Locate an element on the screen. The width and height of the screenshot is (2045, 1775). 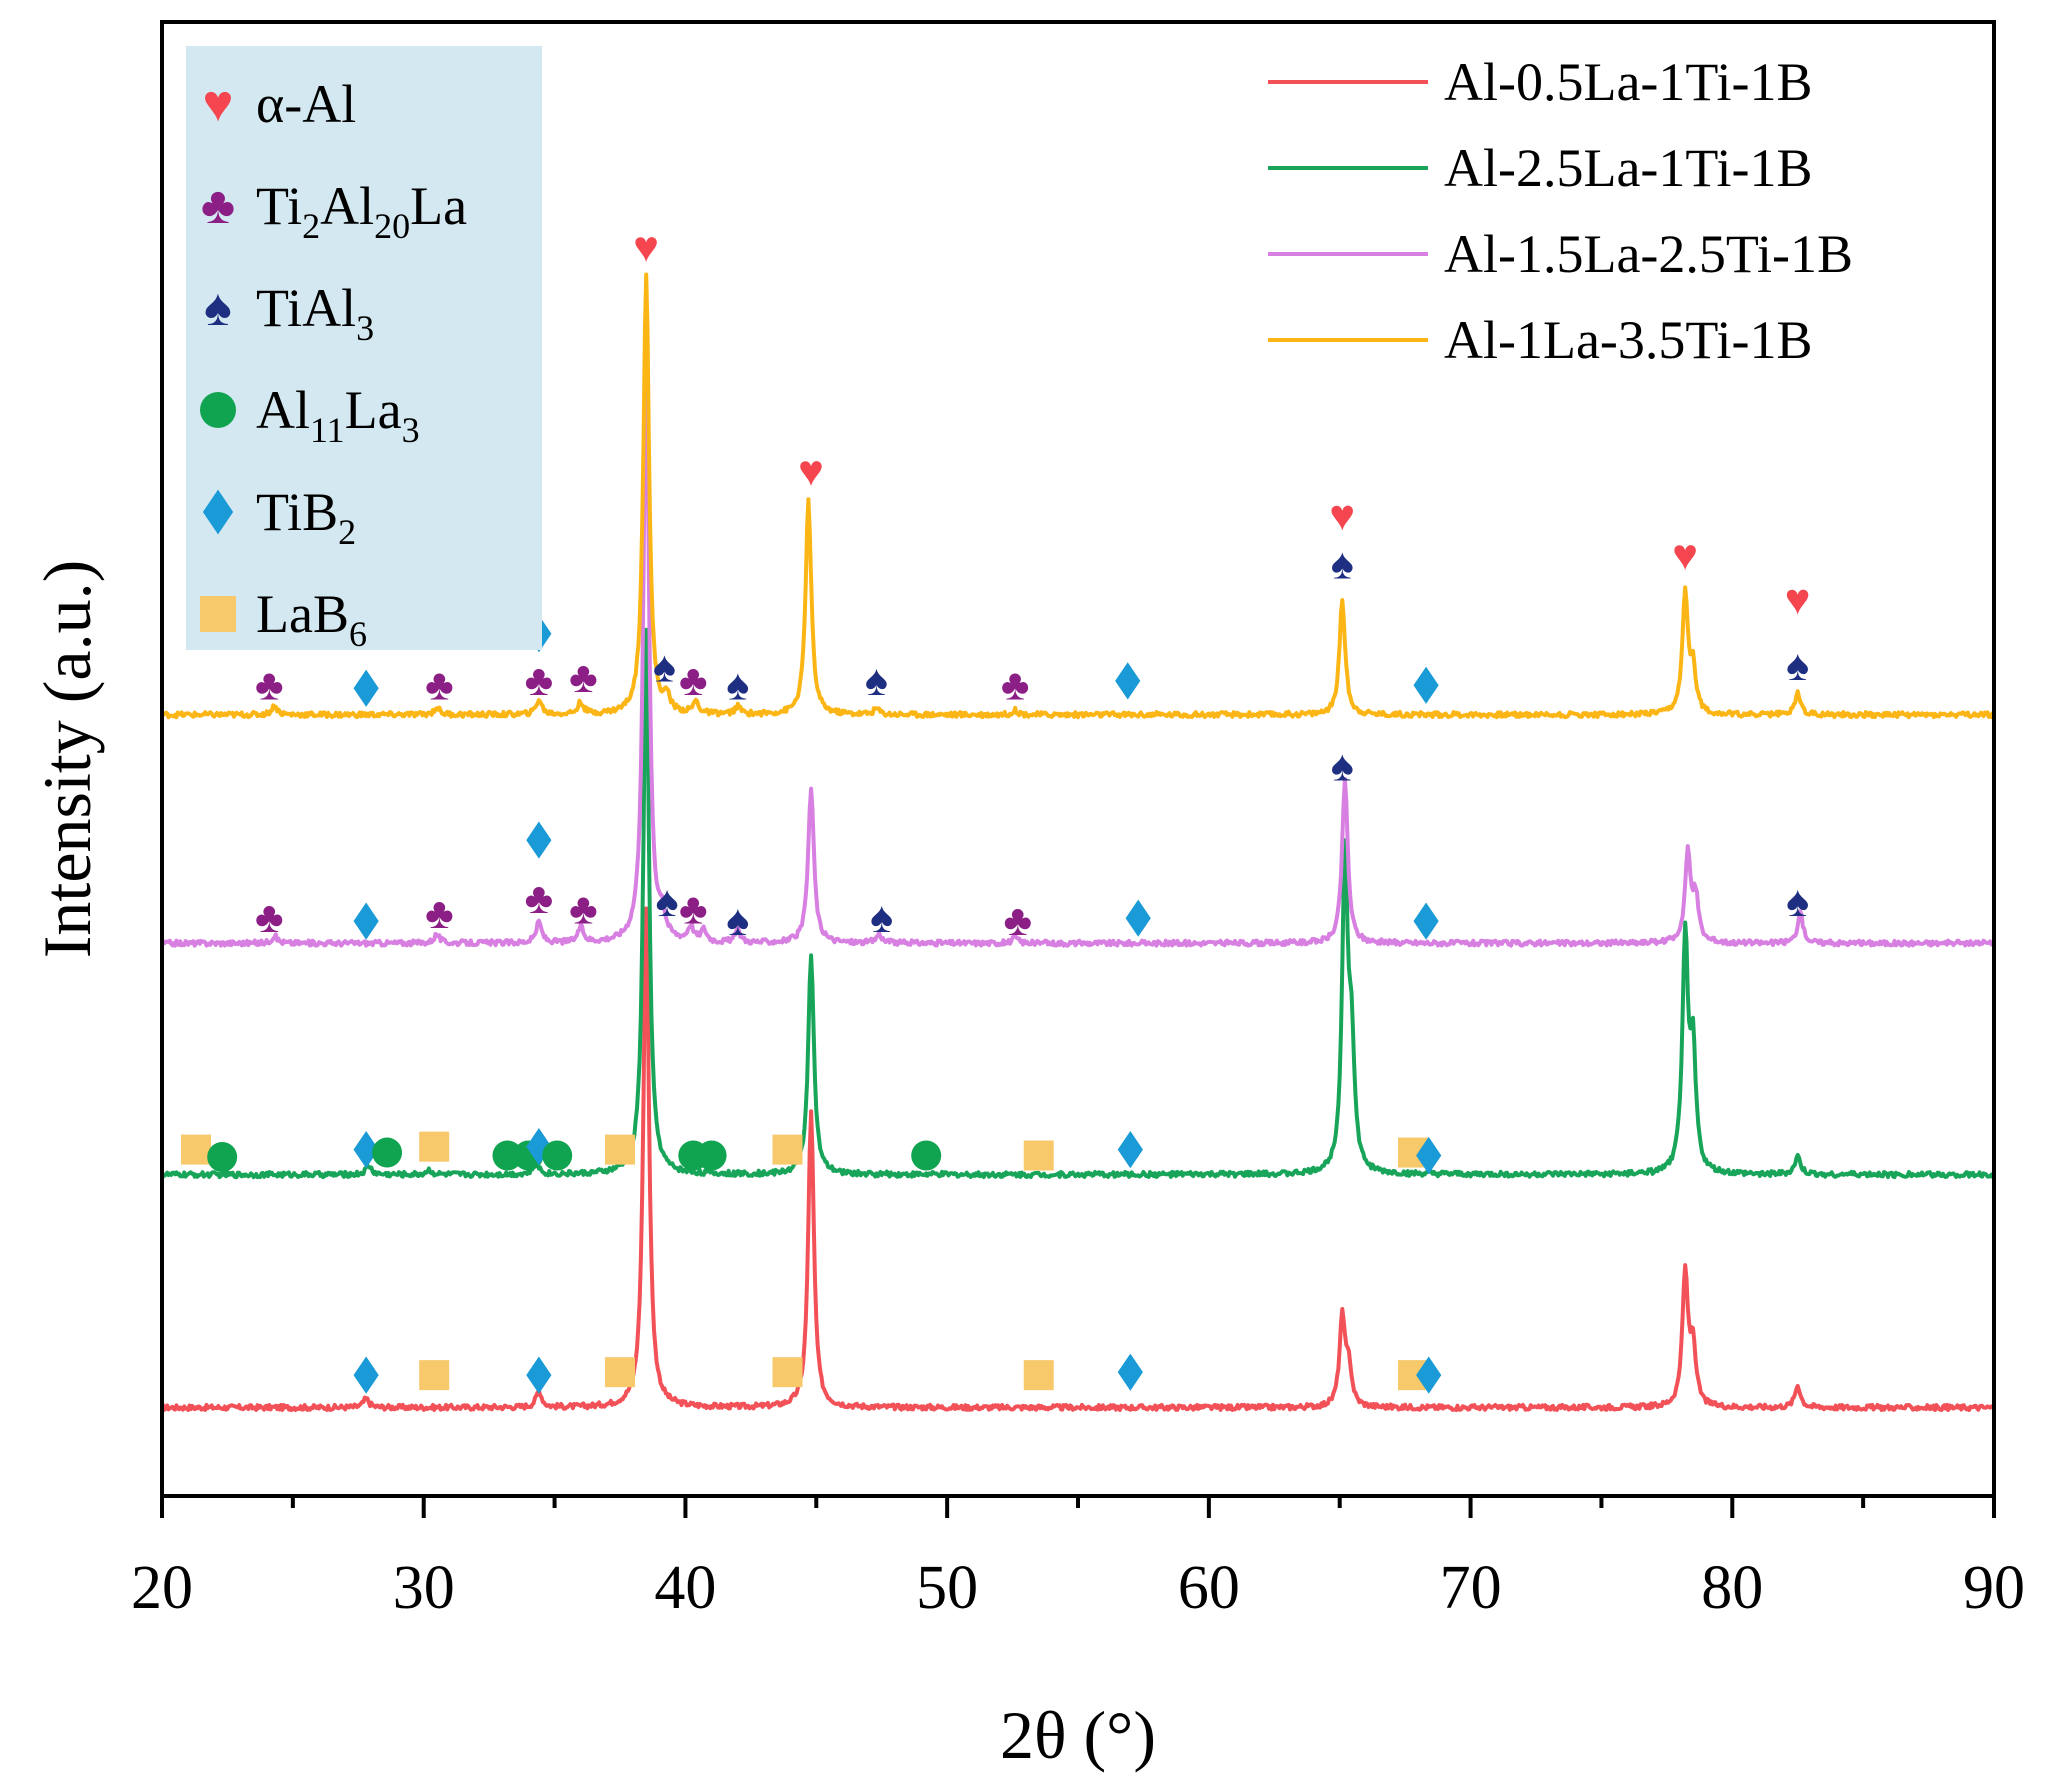
marker-1-13-al11la3 is located at coordinates (926, 1155).